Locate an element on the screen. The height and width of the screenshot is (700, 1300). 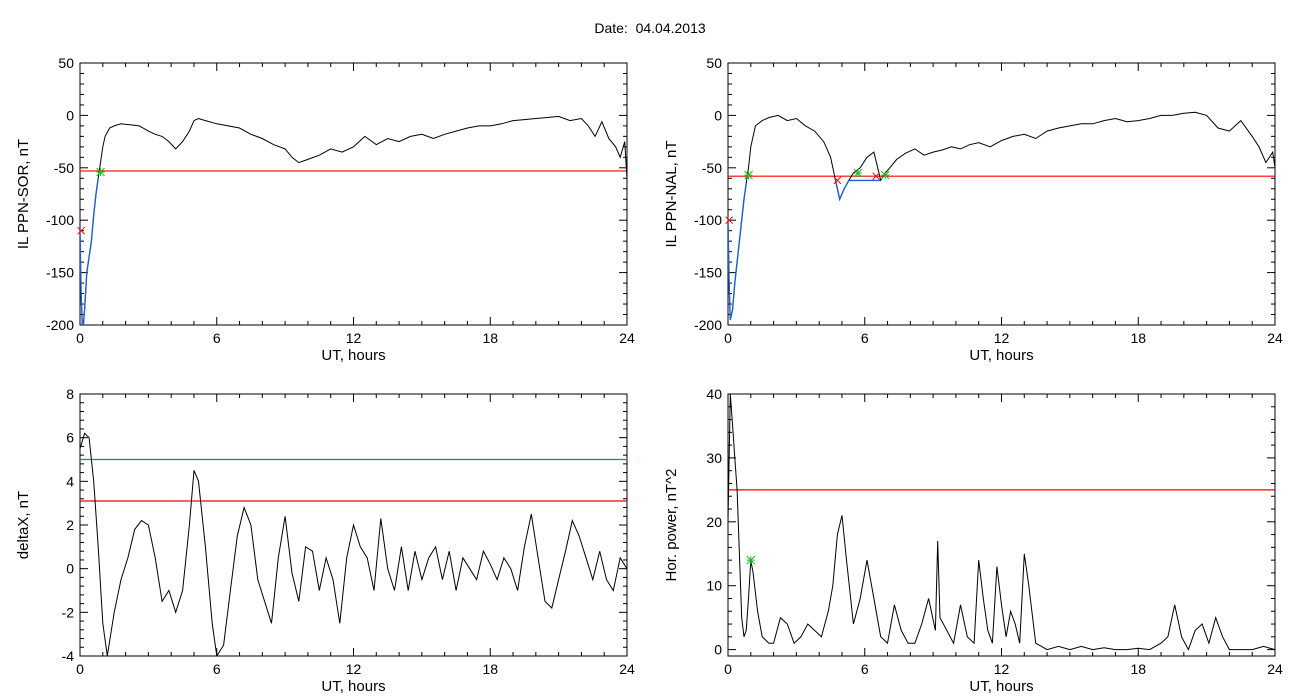
y-tick-label: -4 is located at coordinates (68, 656).